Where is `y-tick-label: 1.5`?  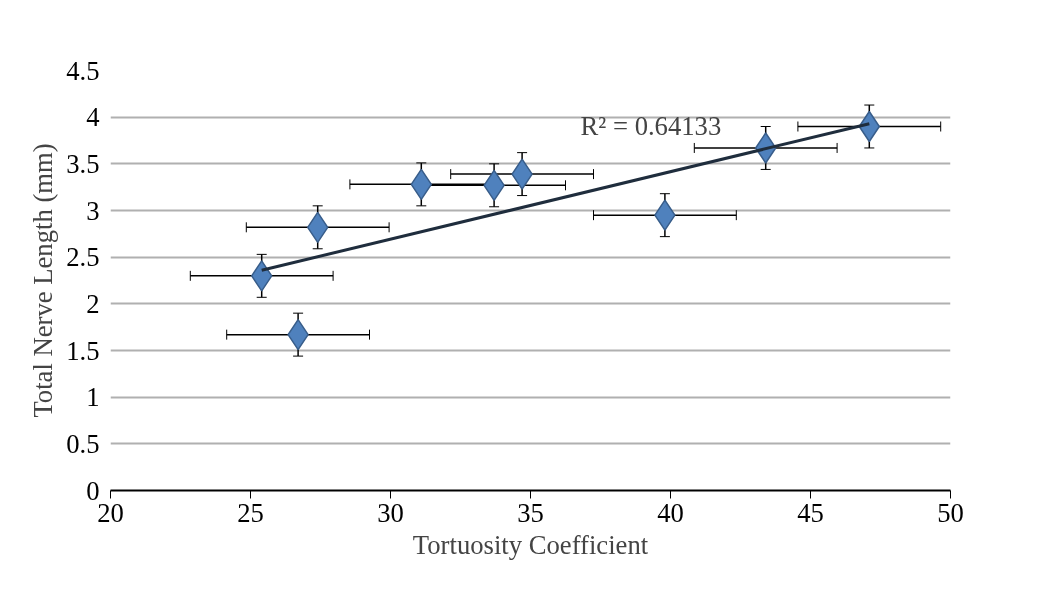
y-tick-label: 1.5 is located at coordinates (83, 350).